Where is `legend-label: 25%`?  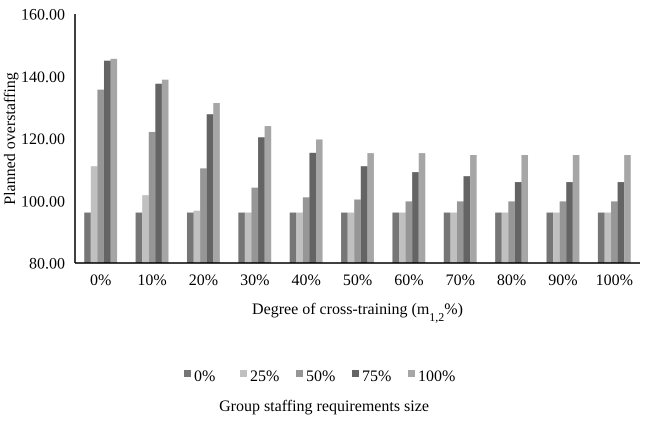 legend-label: 25% is located at coordinates (265, 376).